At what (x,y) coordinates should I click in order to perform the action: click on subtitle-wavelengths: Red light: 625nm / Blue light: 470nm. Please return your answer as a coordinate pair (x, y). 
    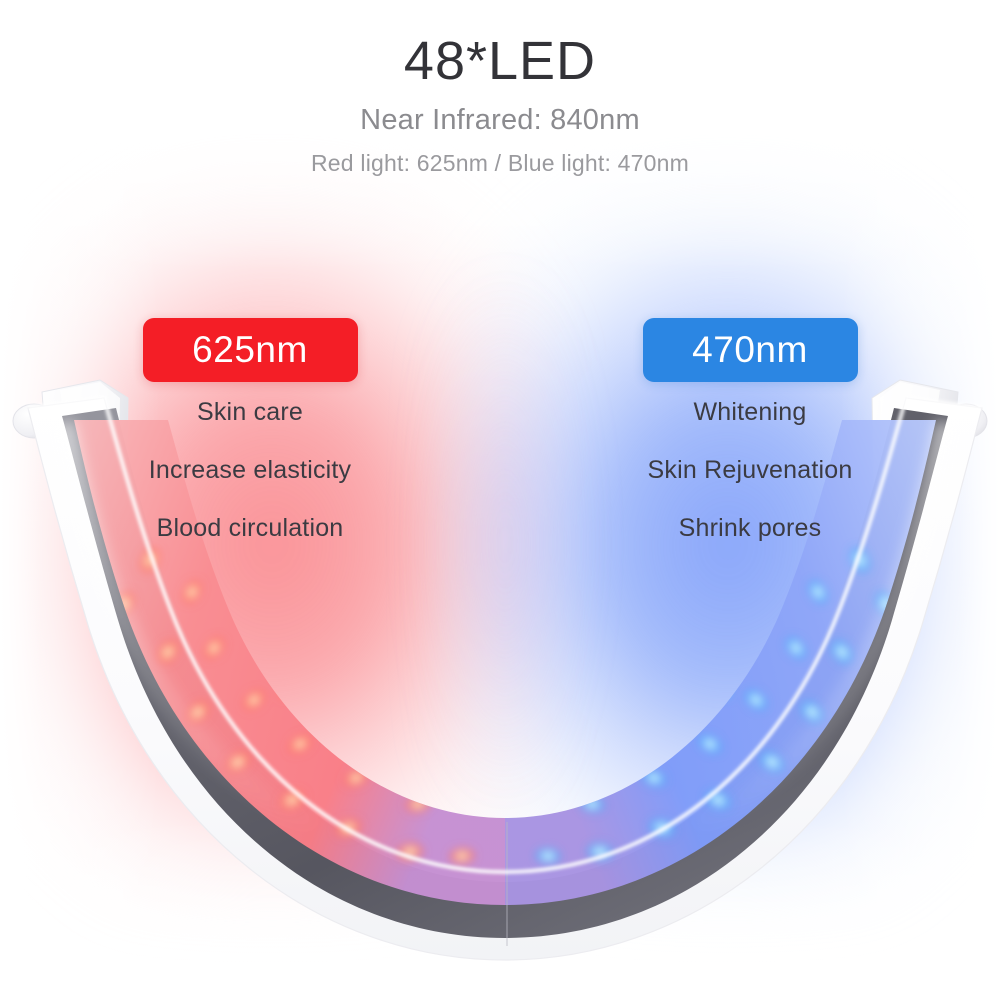
    Looking at the image, I should click on (500, 163).